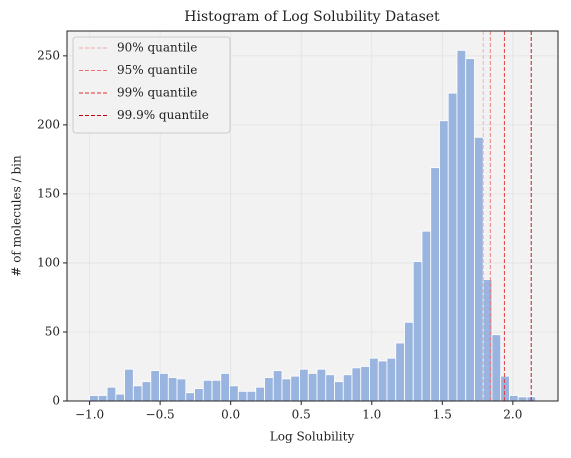 The height and width of the screenshot is (458, 571). What do you see at coordinates (48, 193) in the screenshot?
I see `y-tick-label: 150` at bounding box center [48, 193].